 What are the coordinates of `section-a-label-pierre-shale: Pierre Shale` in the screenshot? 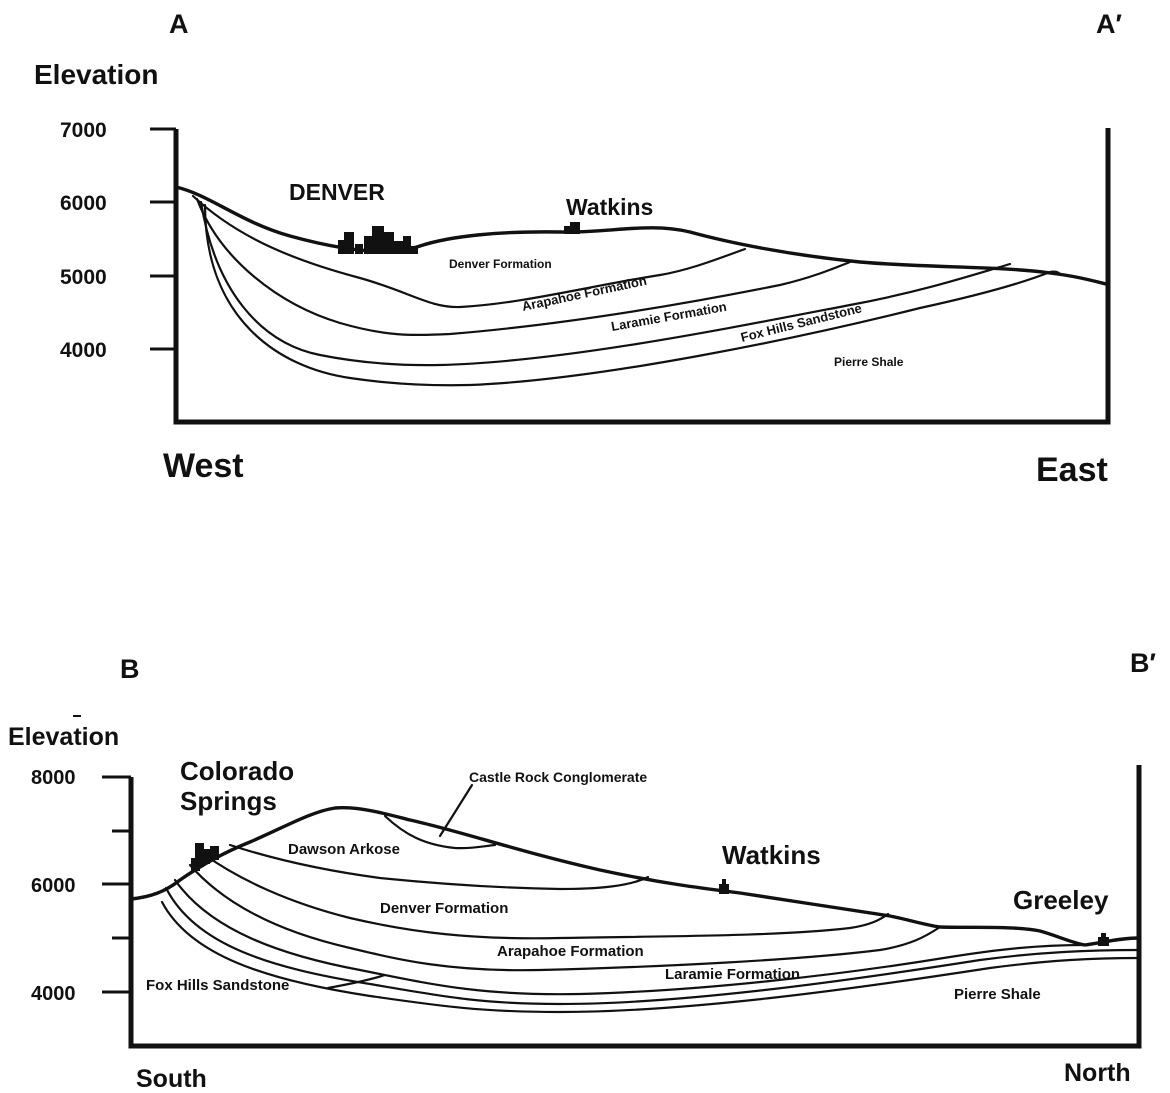 It's located at (869, 362).